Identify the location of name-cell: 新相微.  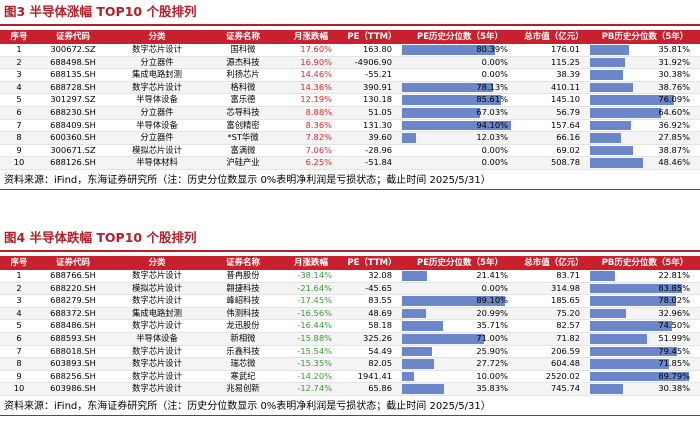
(243, 339).